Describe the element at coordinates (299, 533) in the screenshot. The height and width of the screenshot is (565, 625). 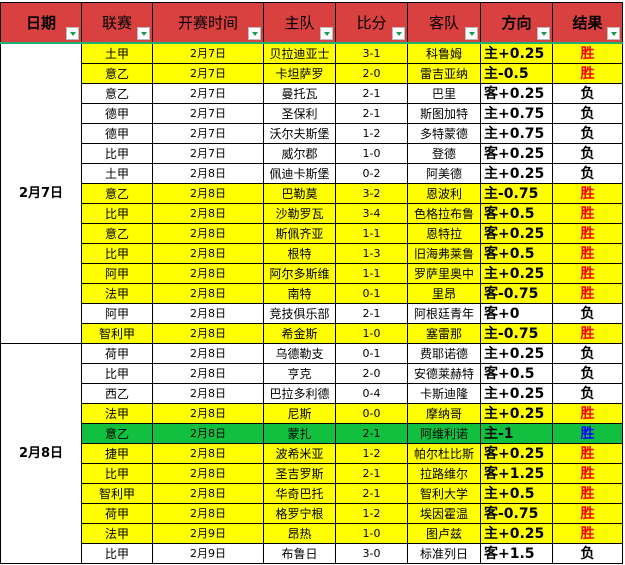
I see `home-team-cell: 昂热` at that location.